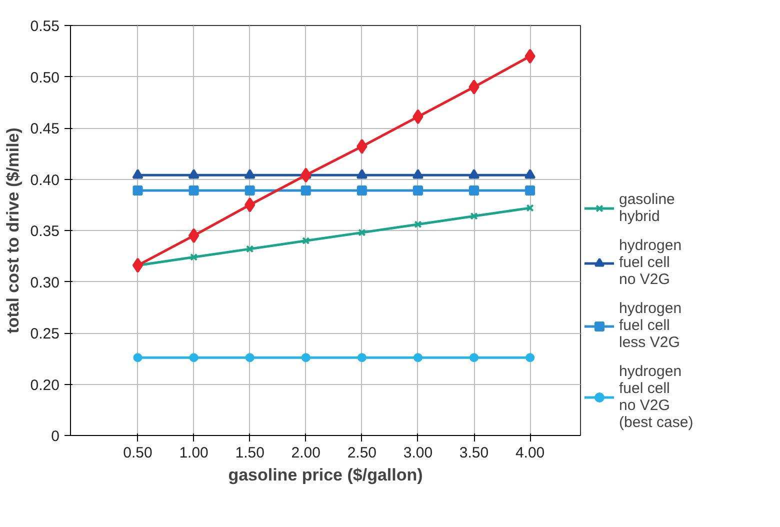  Describe the element at coordinates (193, 453) in the screenshot. I see `x-tick-label: 1.00` at that location.